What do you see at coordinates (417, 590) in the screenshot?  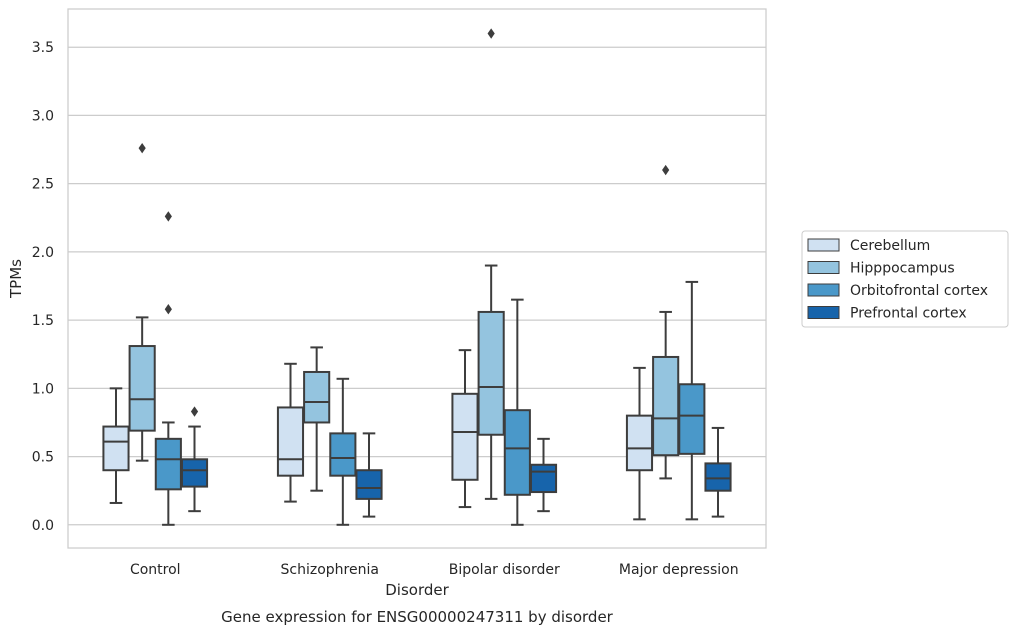 I see `x-axis-label: Disorder` at bounding box center [417, 590].